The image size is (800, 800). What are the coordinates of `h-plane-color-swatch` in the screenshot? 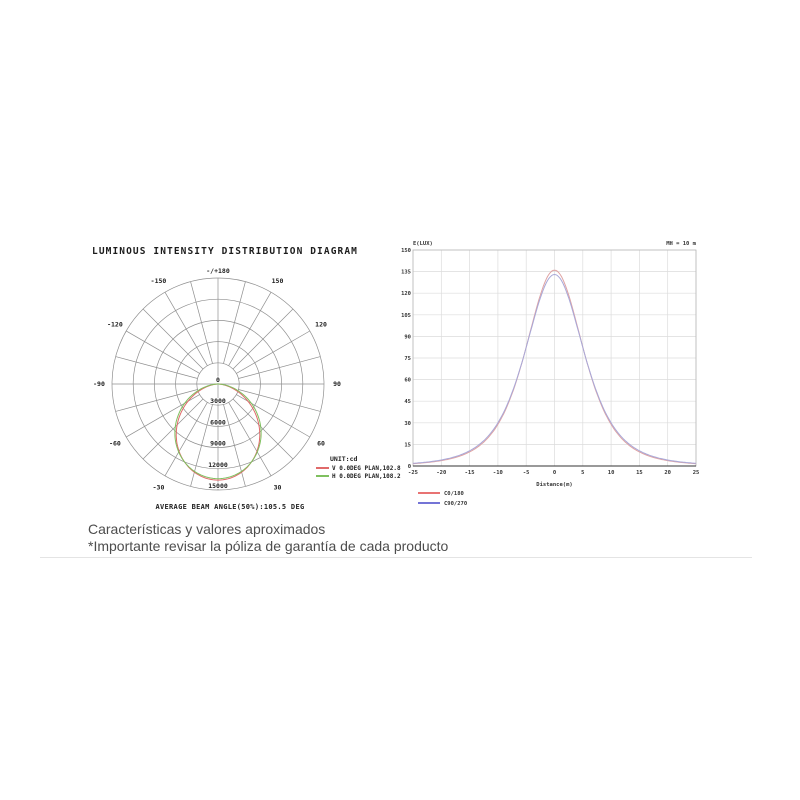 It's located at (322, 476).